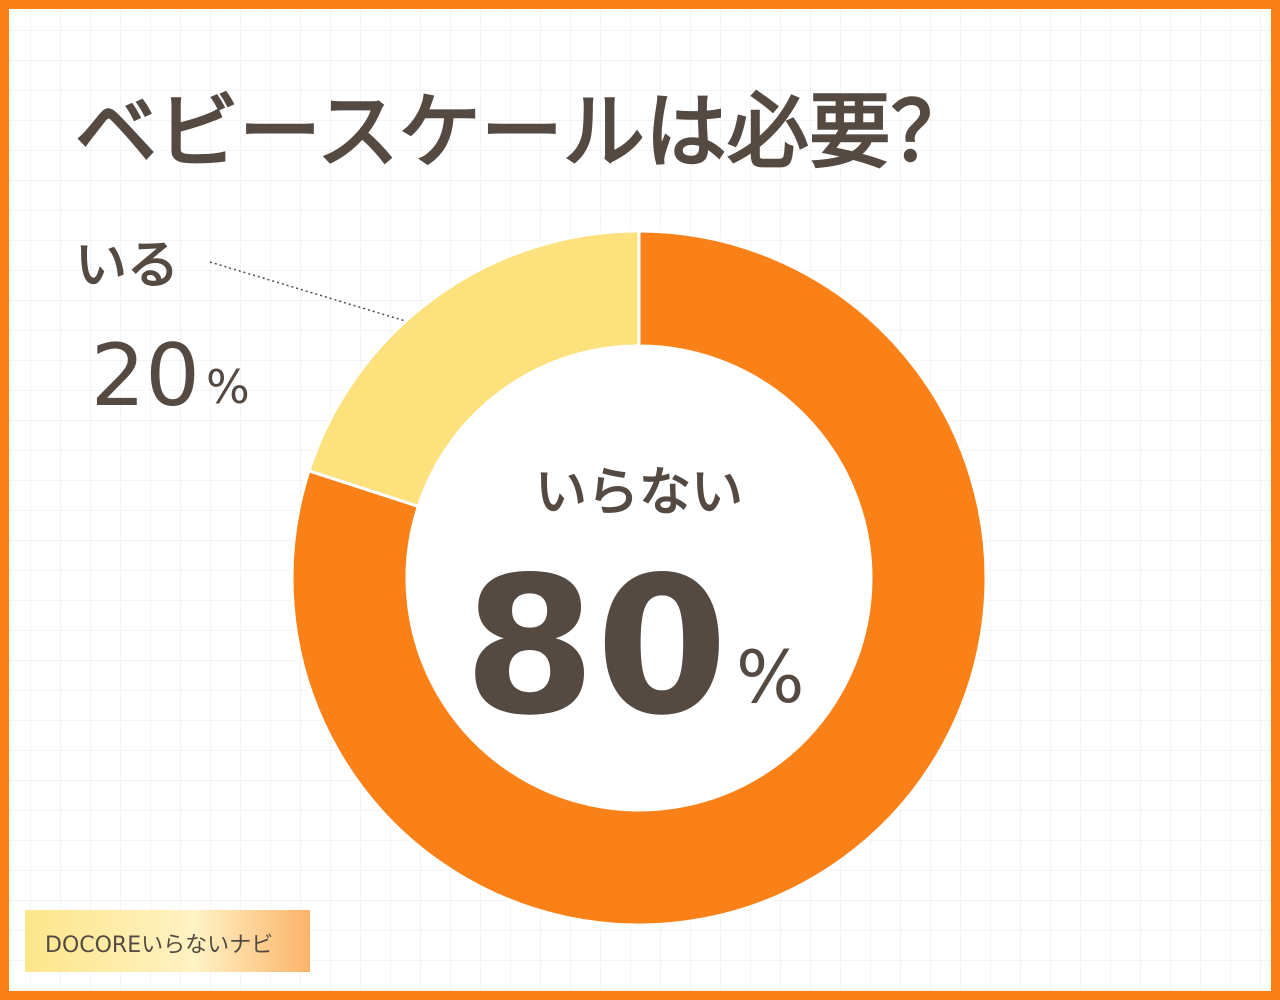  What do you see at coordinates (596, 646) in the screenshot?
I see `value-label: 80` at bounding box center [596, 646].